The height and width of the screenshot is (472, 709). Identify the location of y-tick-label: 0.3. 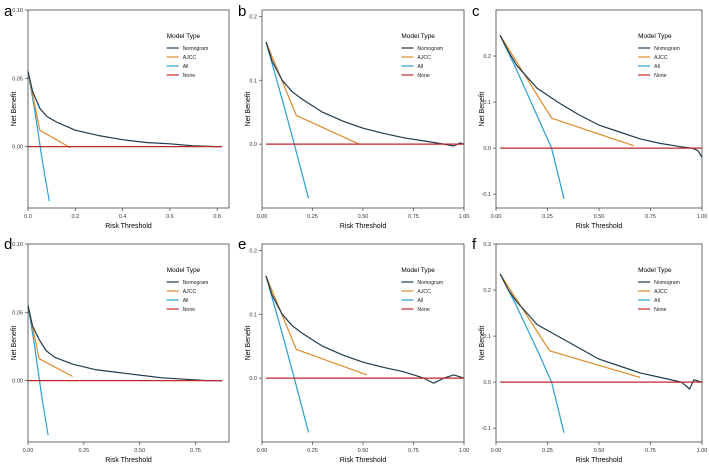
(487, 245).